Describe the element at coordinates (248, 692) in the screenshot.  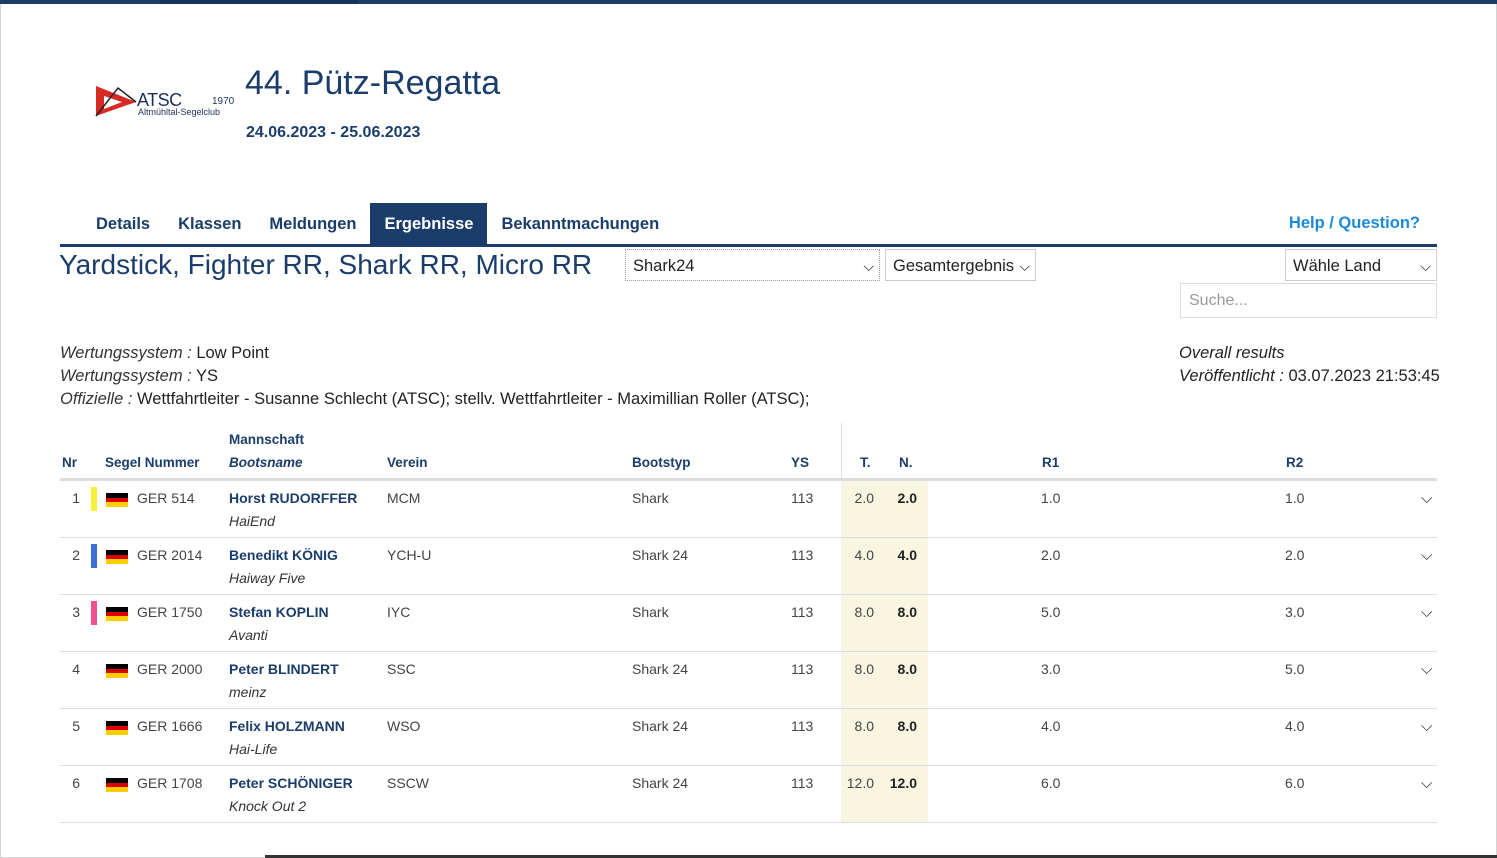
I see `boat-name: meinz` at that location.